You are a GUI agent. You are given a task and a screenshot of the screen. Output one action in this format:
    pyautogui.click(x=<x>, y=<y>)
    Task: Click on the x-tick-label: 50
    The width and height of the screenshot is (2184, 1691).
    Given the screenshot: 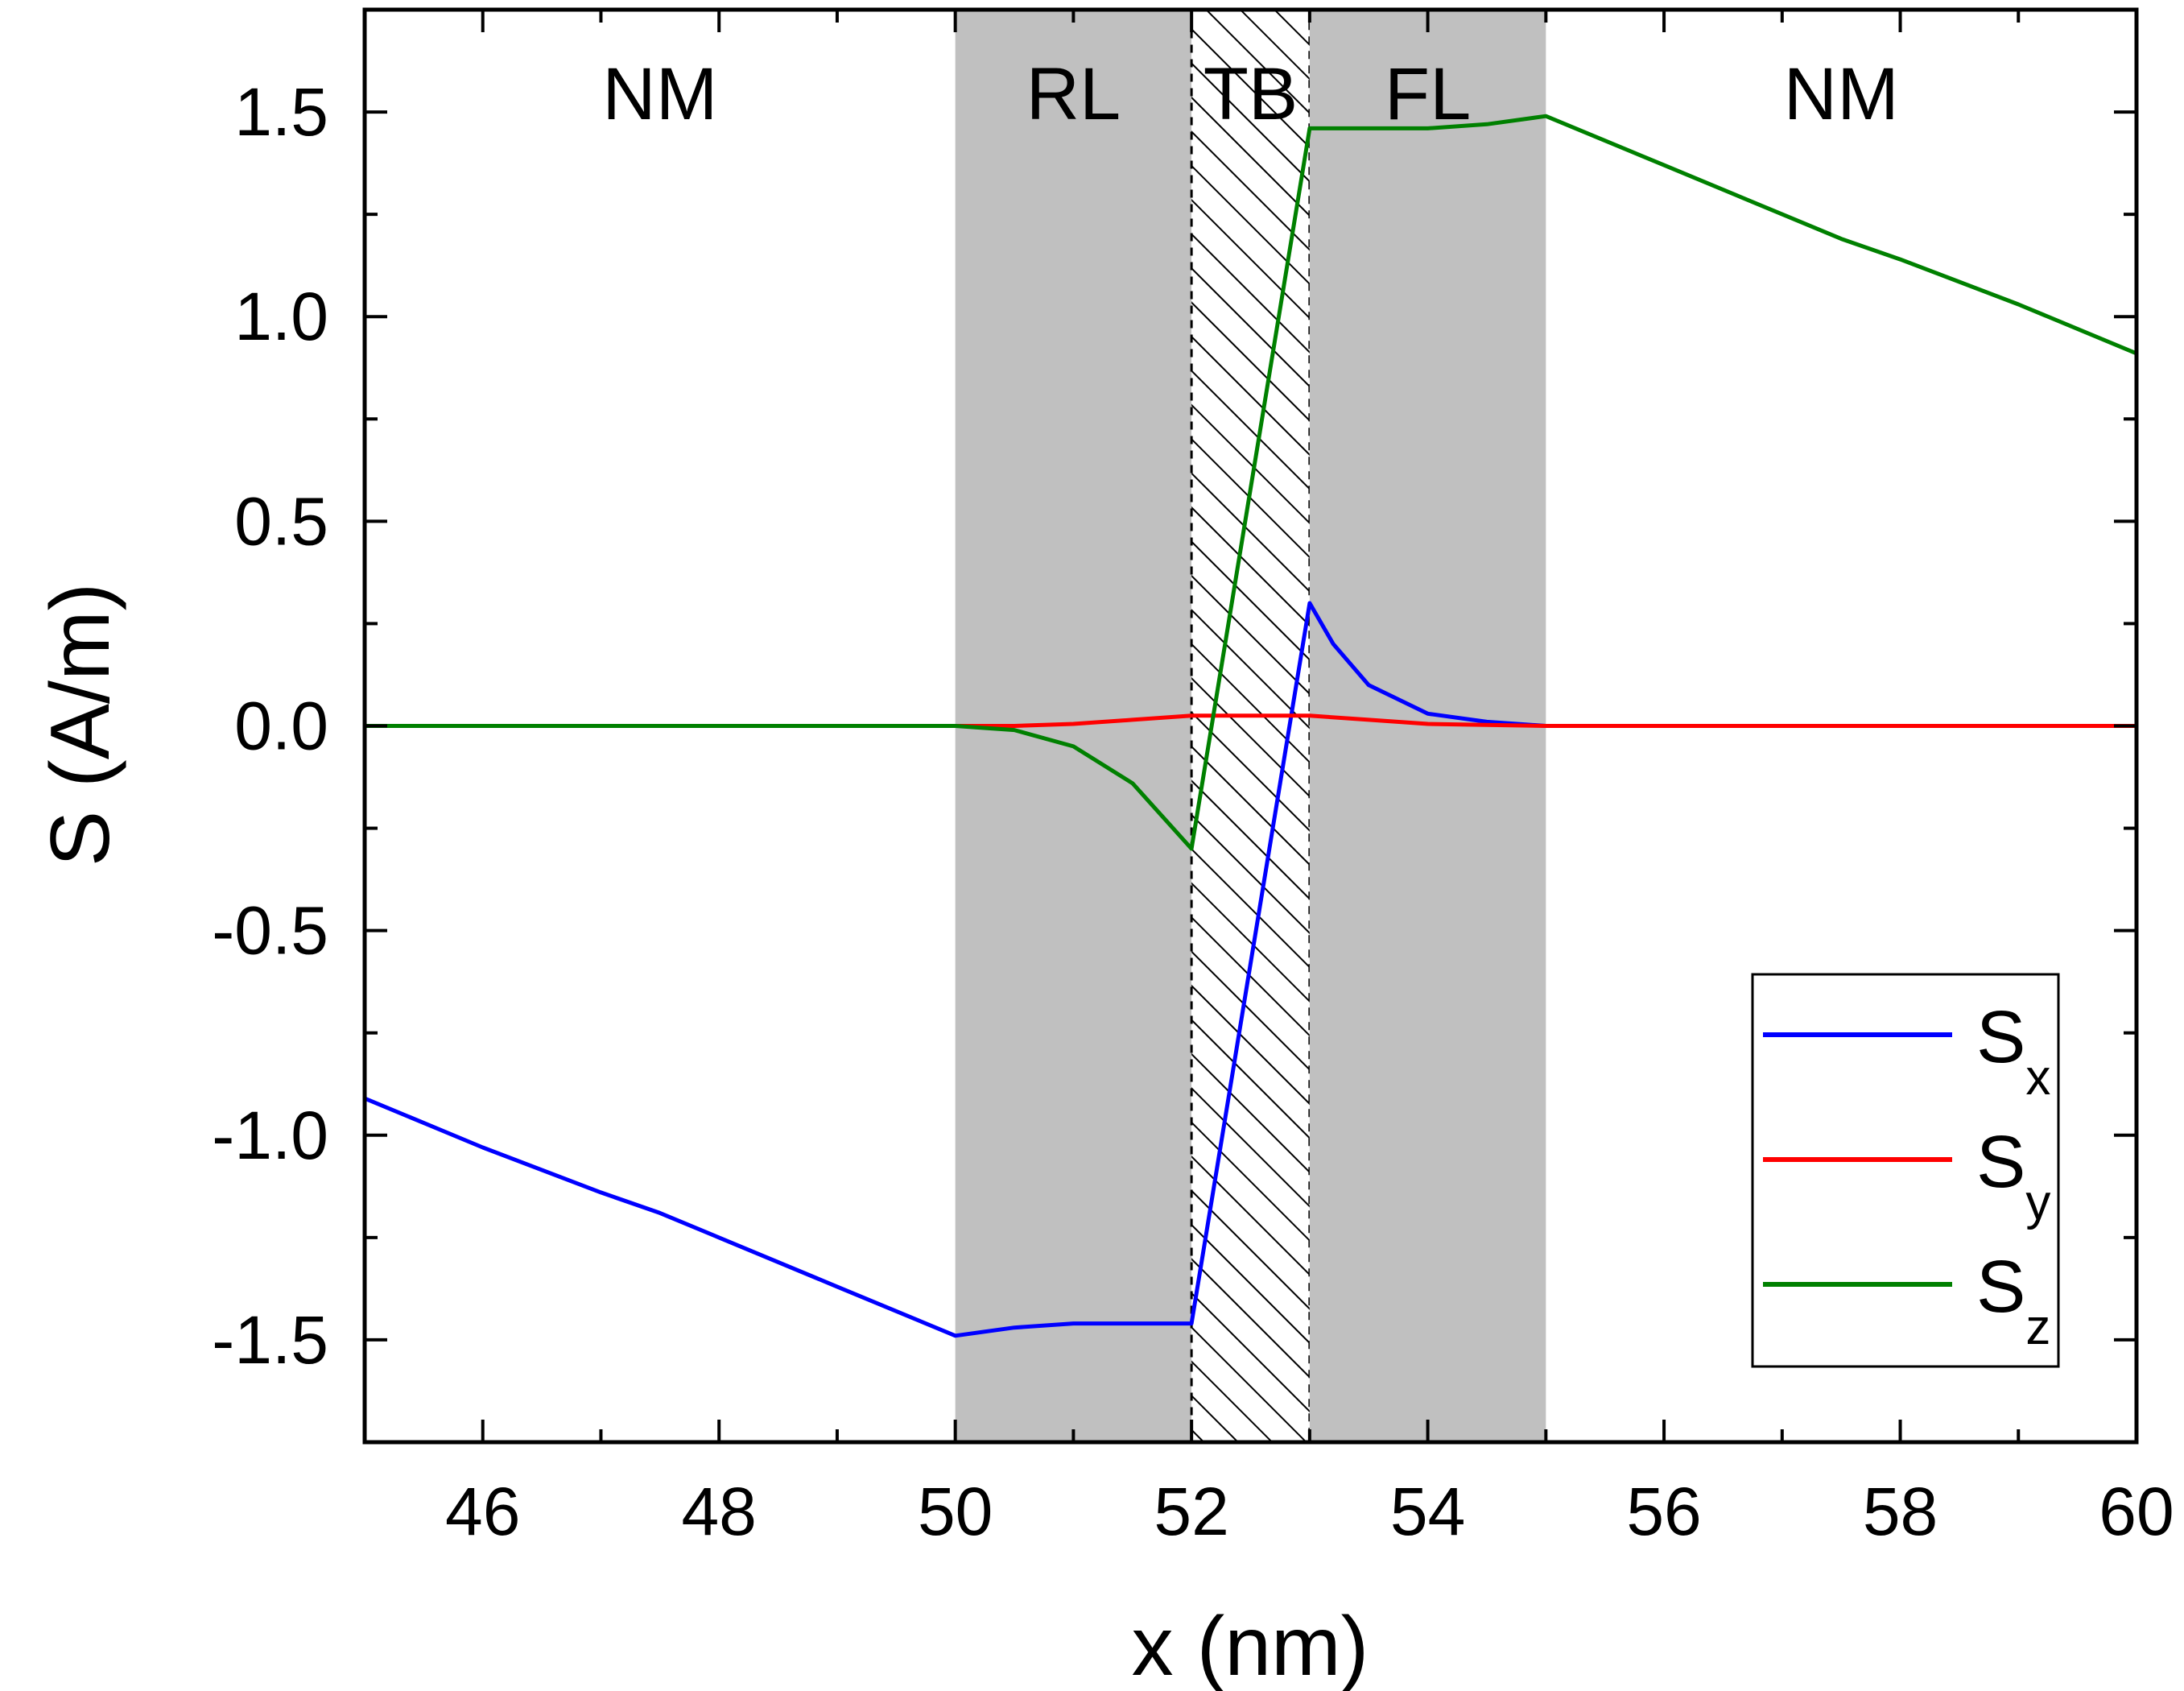 What is the action you would take?
    pyautogui.click(x=955, y=1512)
    